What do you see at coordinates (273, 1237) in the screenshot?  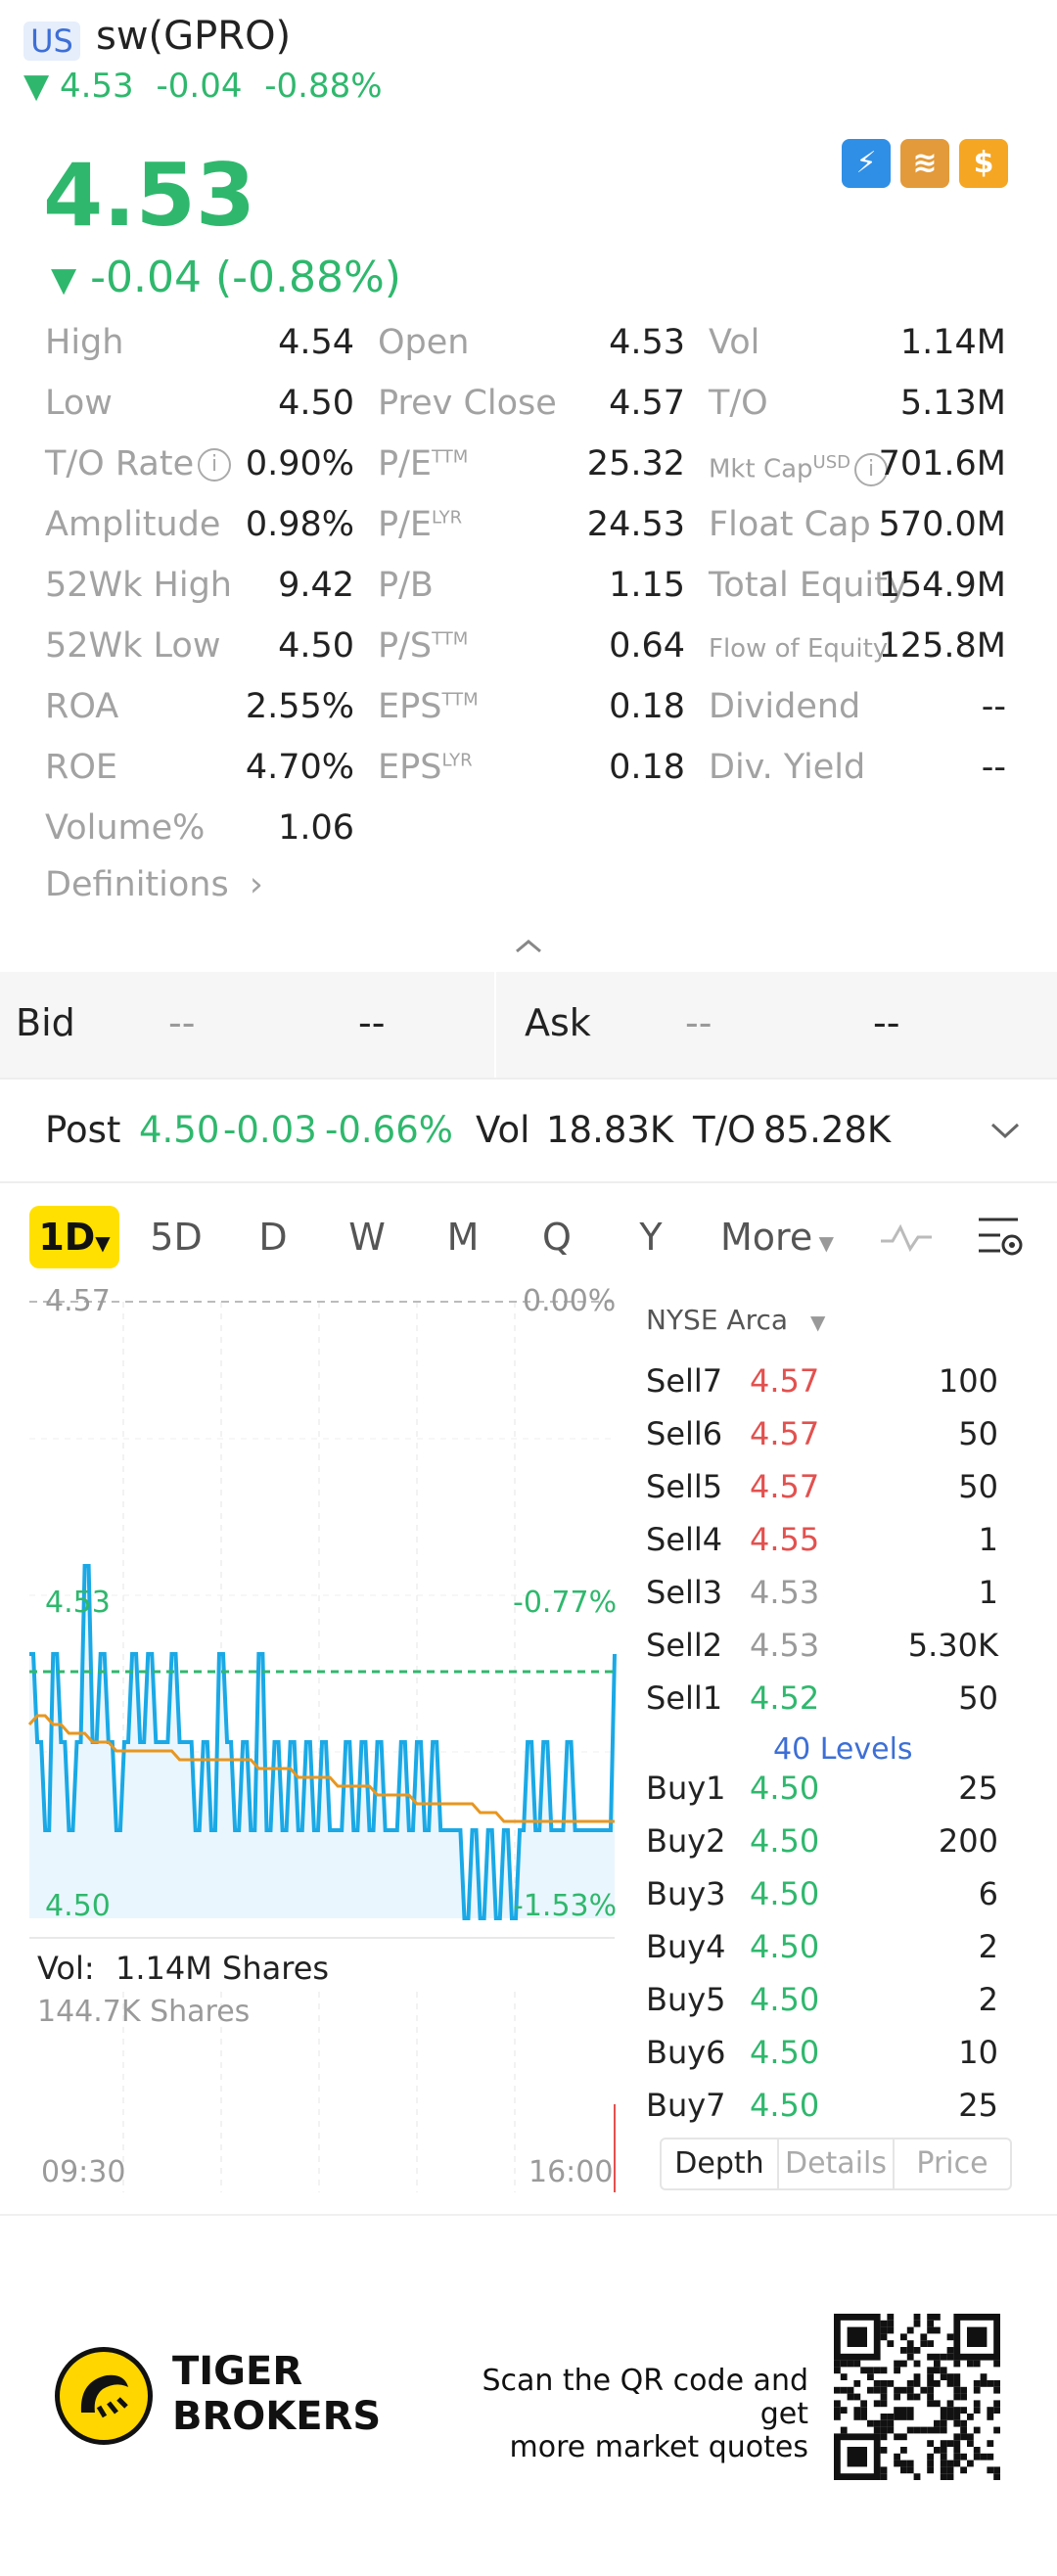 I see `tab-d: D` at bounding box center [273, 1237].